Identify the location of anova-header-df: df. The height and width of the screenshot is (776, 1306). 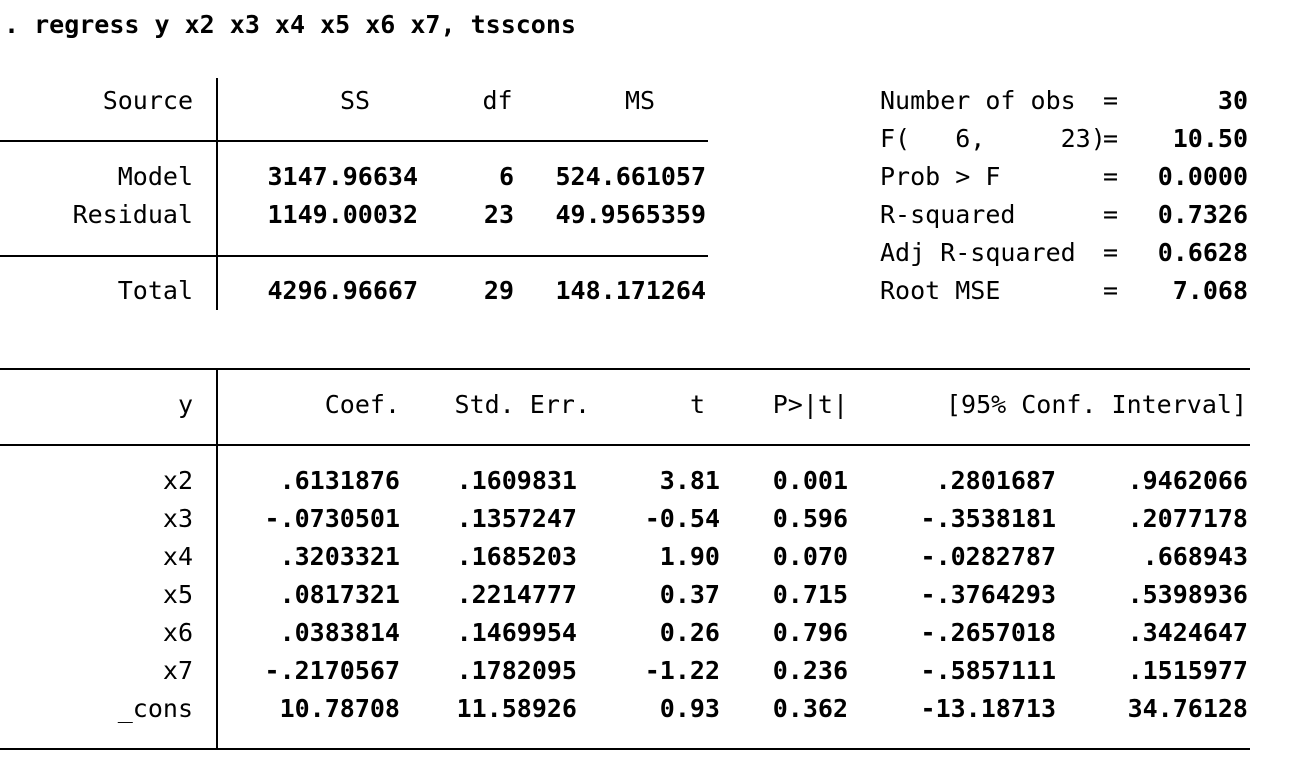
(497, 100).